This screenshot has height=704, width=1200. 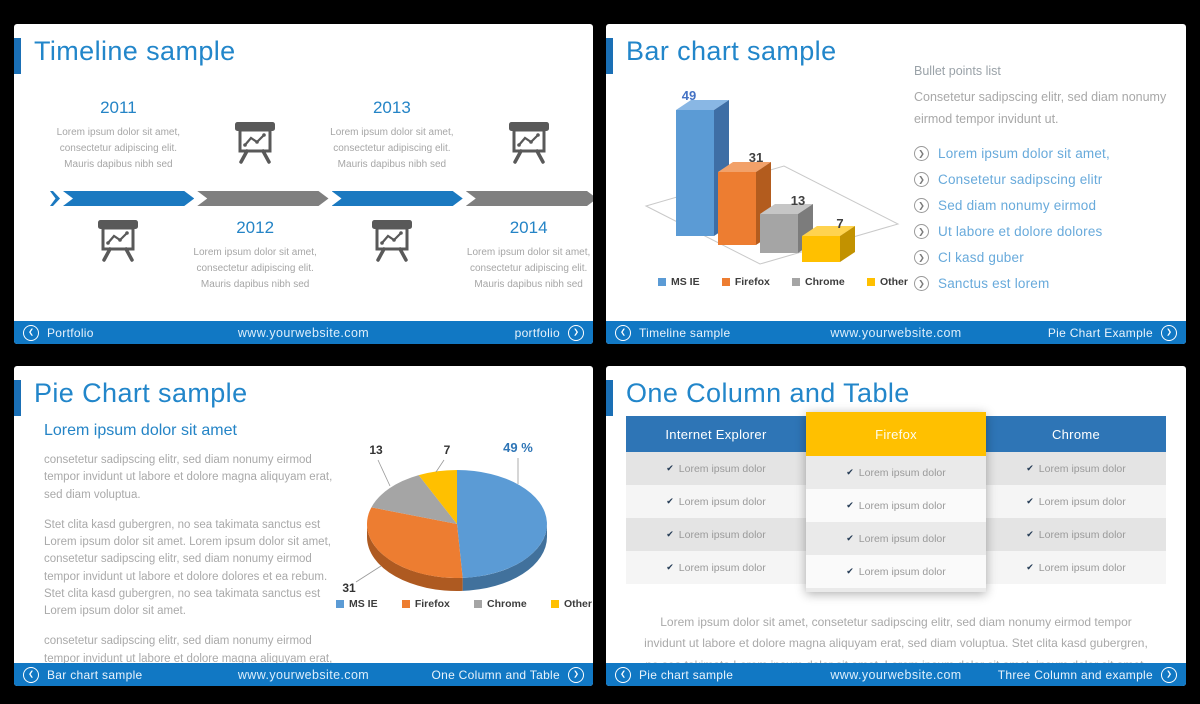 I want to click on bar-chart-legend: MS IE Firefox Chrome Other, so click(x=783, y=282).